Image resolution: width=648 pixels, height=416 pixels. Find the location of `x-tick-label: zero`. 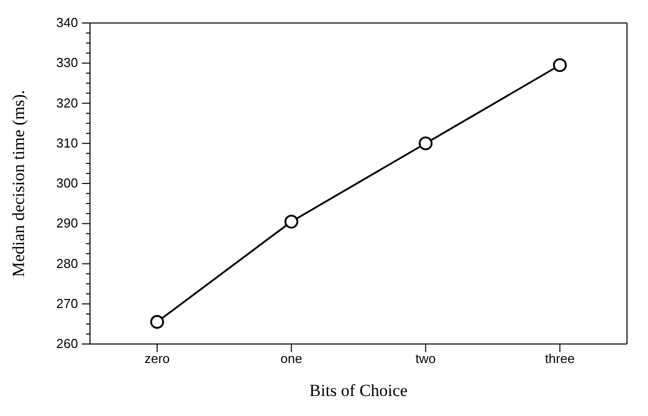

x-tick-label: zero is located at coordinates (157, 358).